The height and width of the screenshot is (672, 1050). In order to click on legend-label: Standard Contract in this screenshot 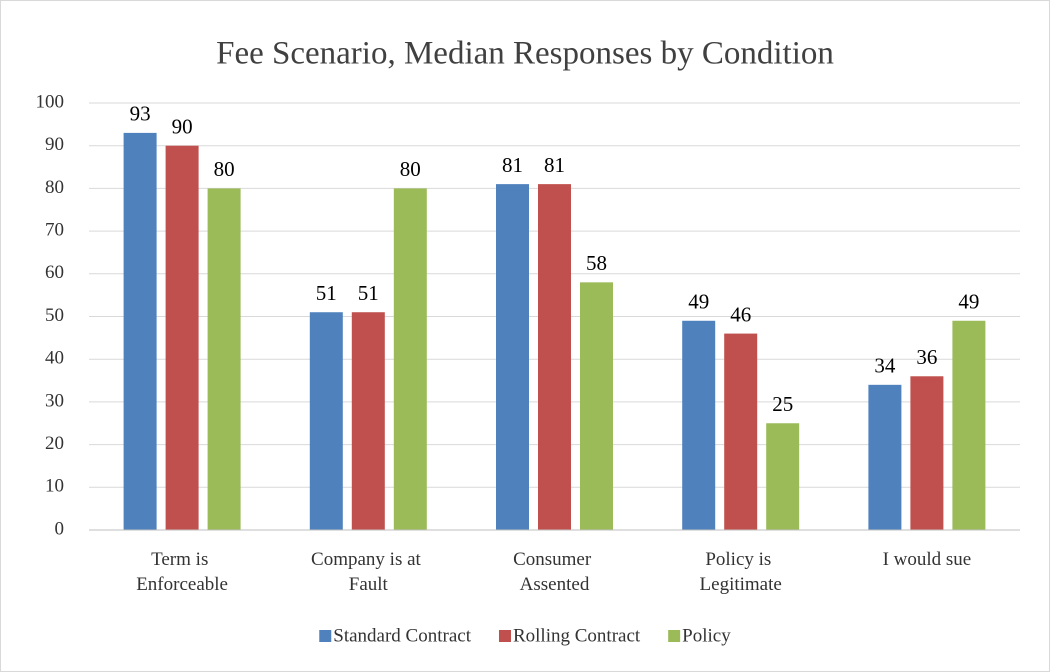, I will do `click(402, 635)`.